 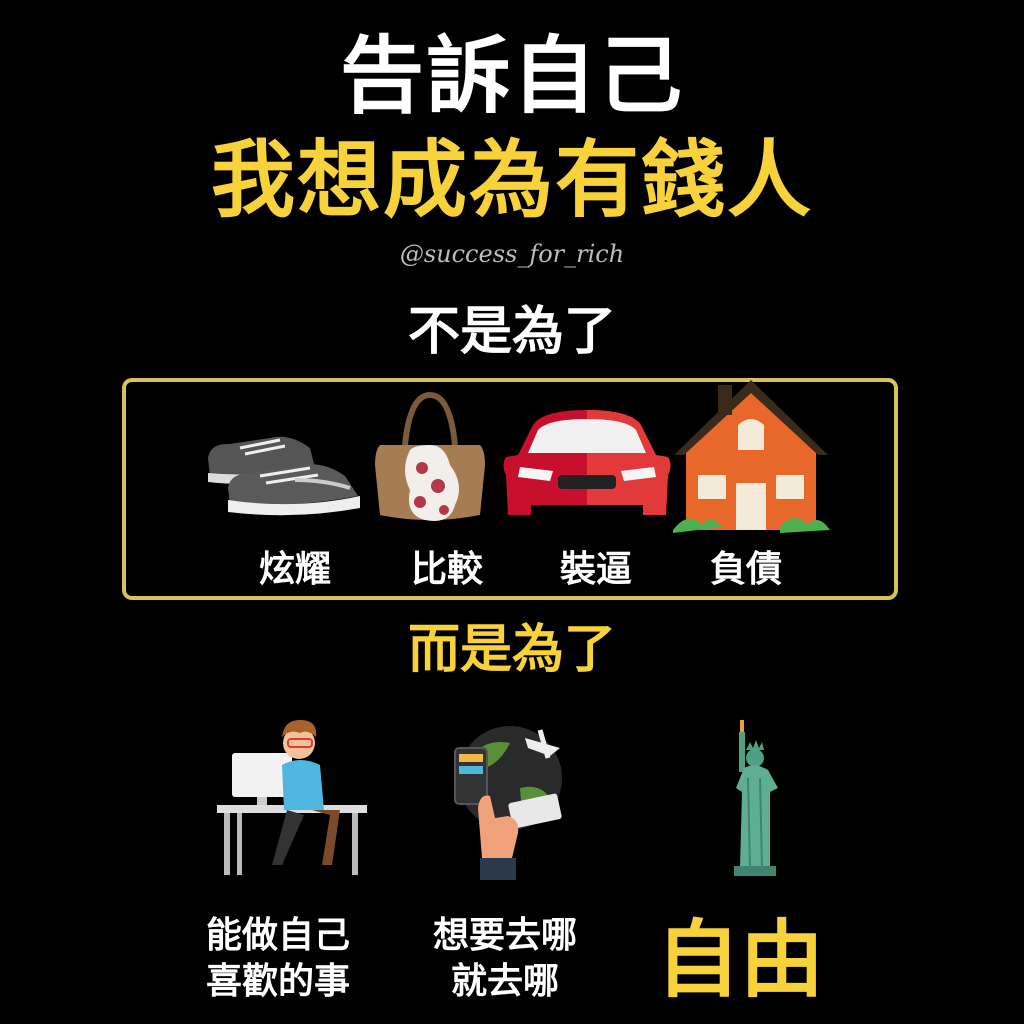 What do you see at coordinates (587, 462) in the screenshot?
I see `car-icon` at bounding box center [587, 462].